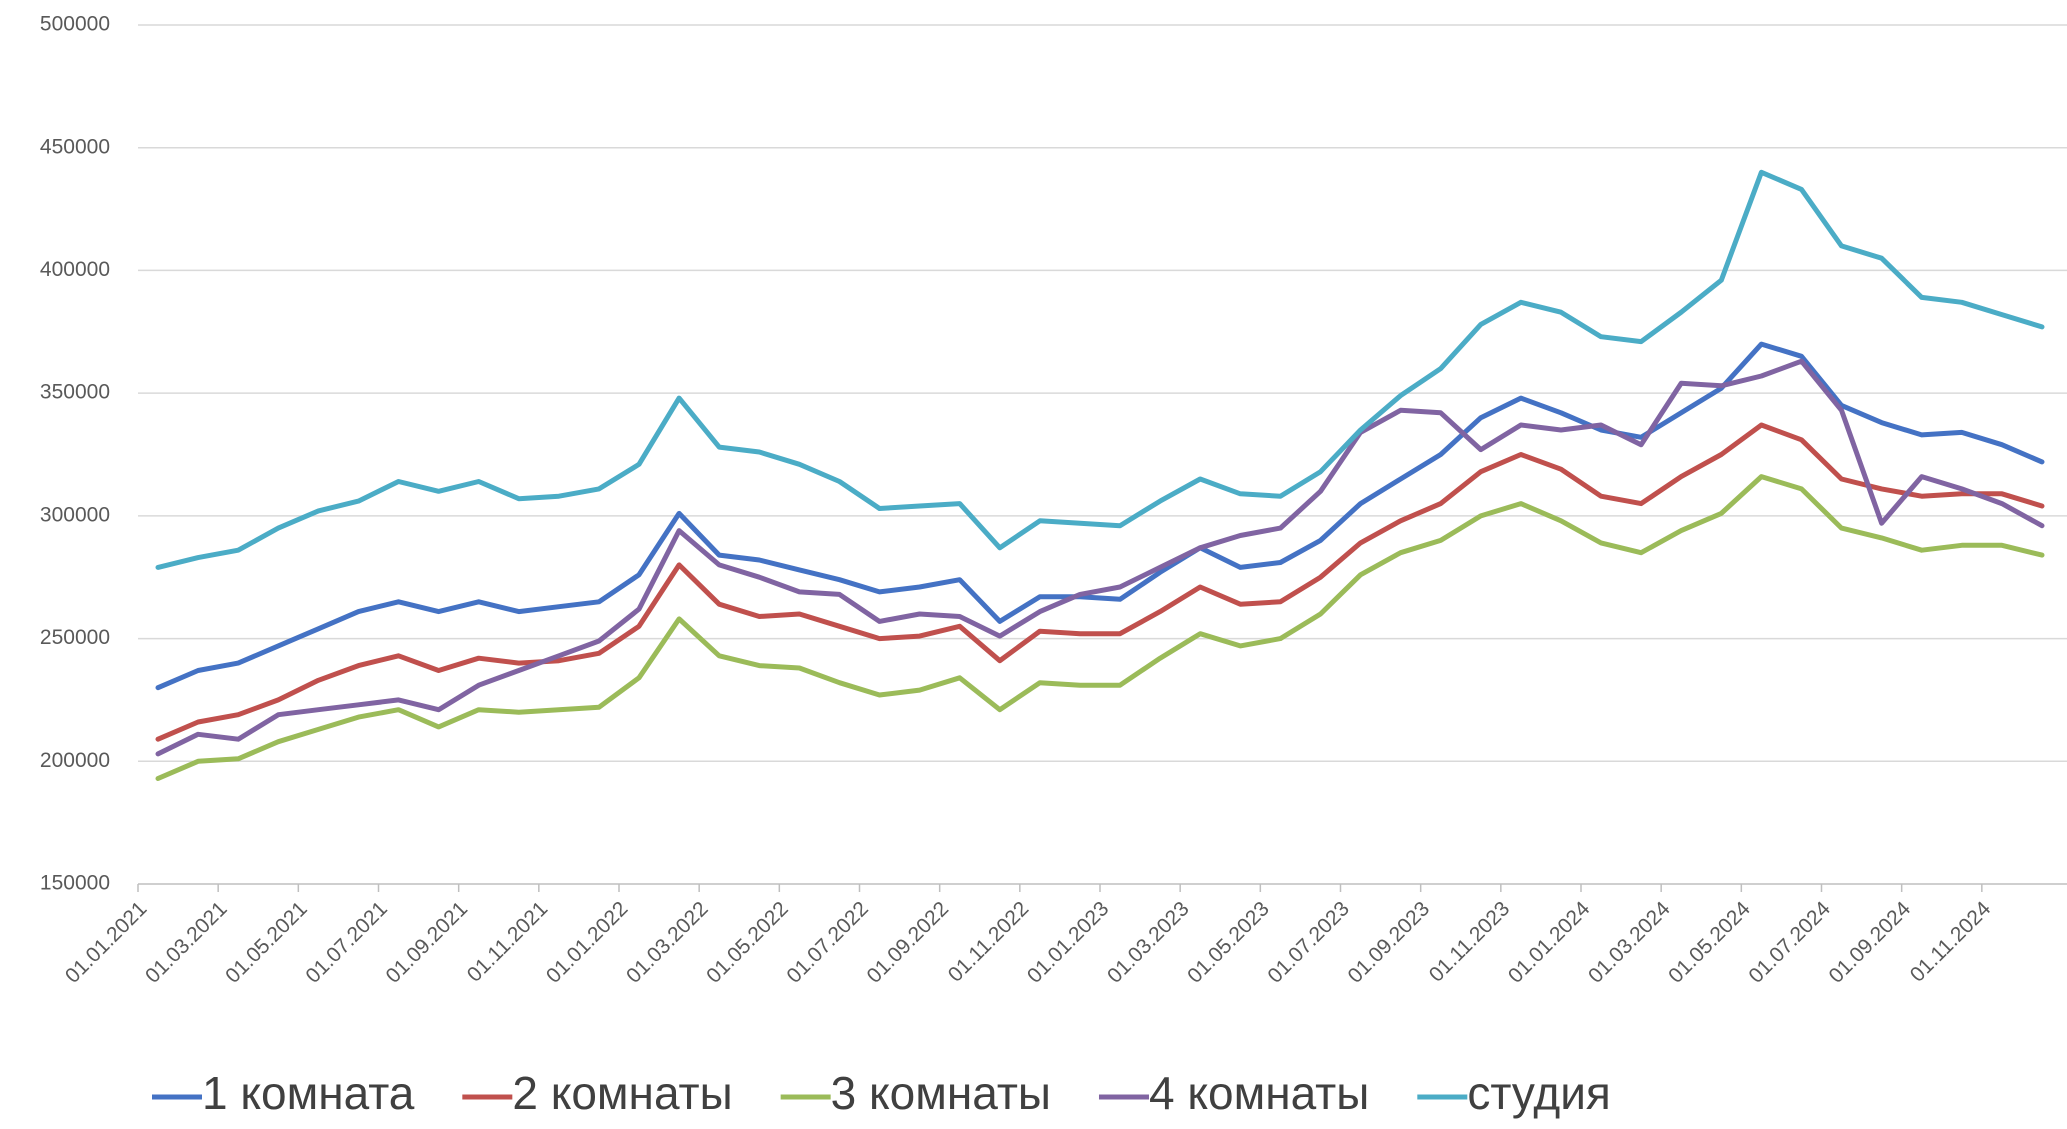  Describe the element at coordinates (908, 942) in the screenshot. I see `x-tick-label: 01.09.2022` at that location.